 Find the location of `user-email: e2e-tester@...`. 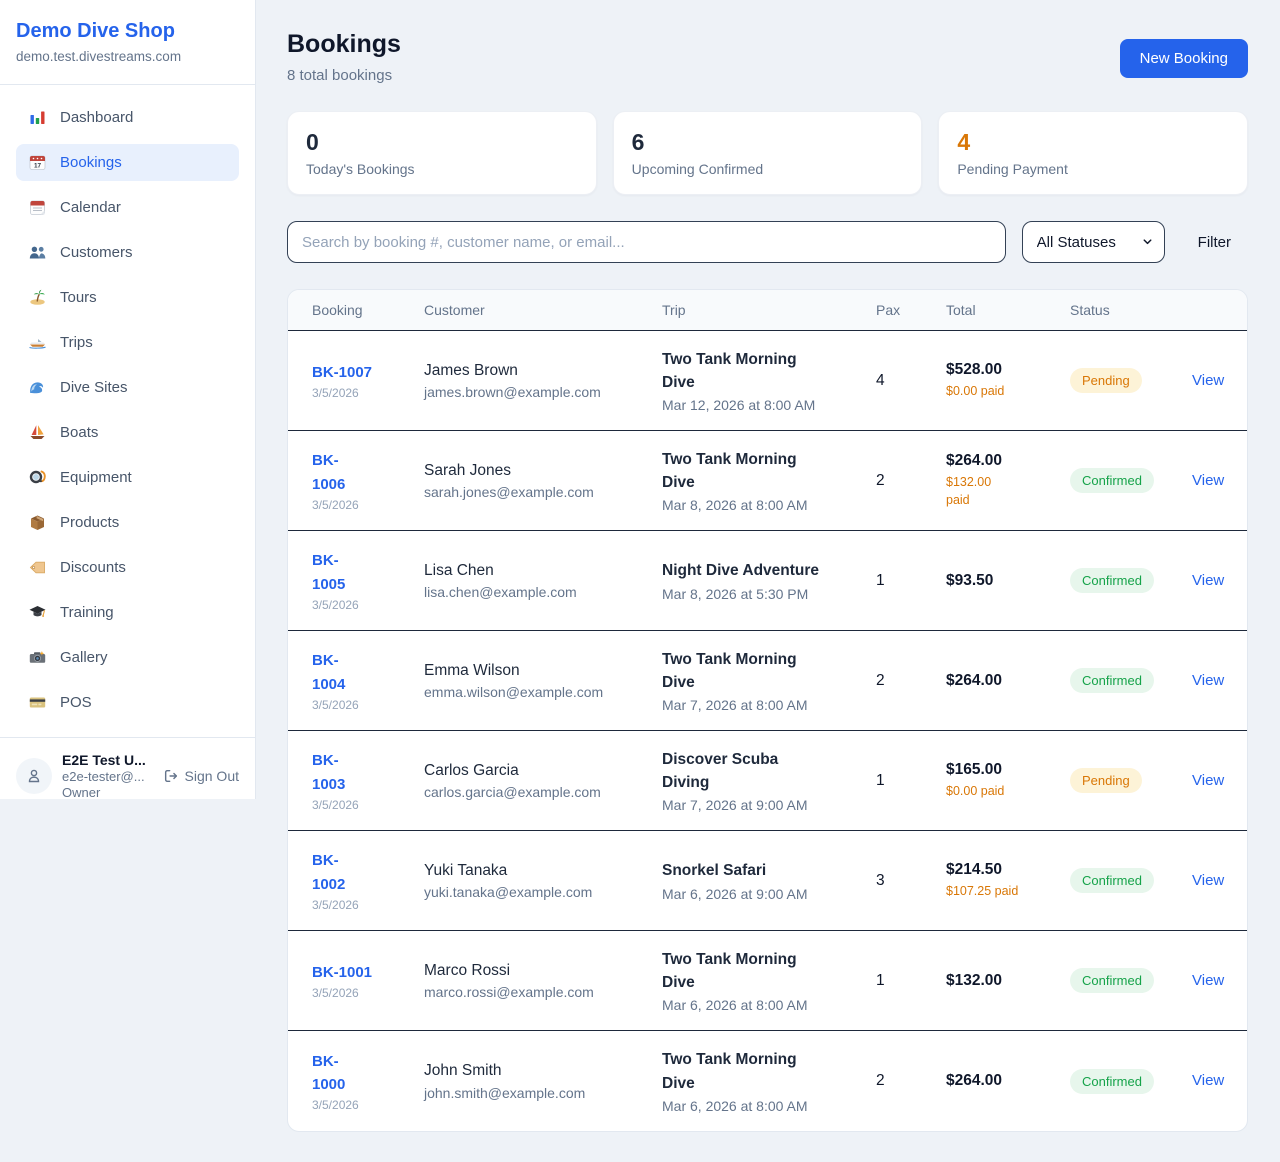

user-email: e2e-tester@... is located at coordinates (103, 776).